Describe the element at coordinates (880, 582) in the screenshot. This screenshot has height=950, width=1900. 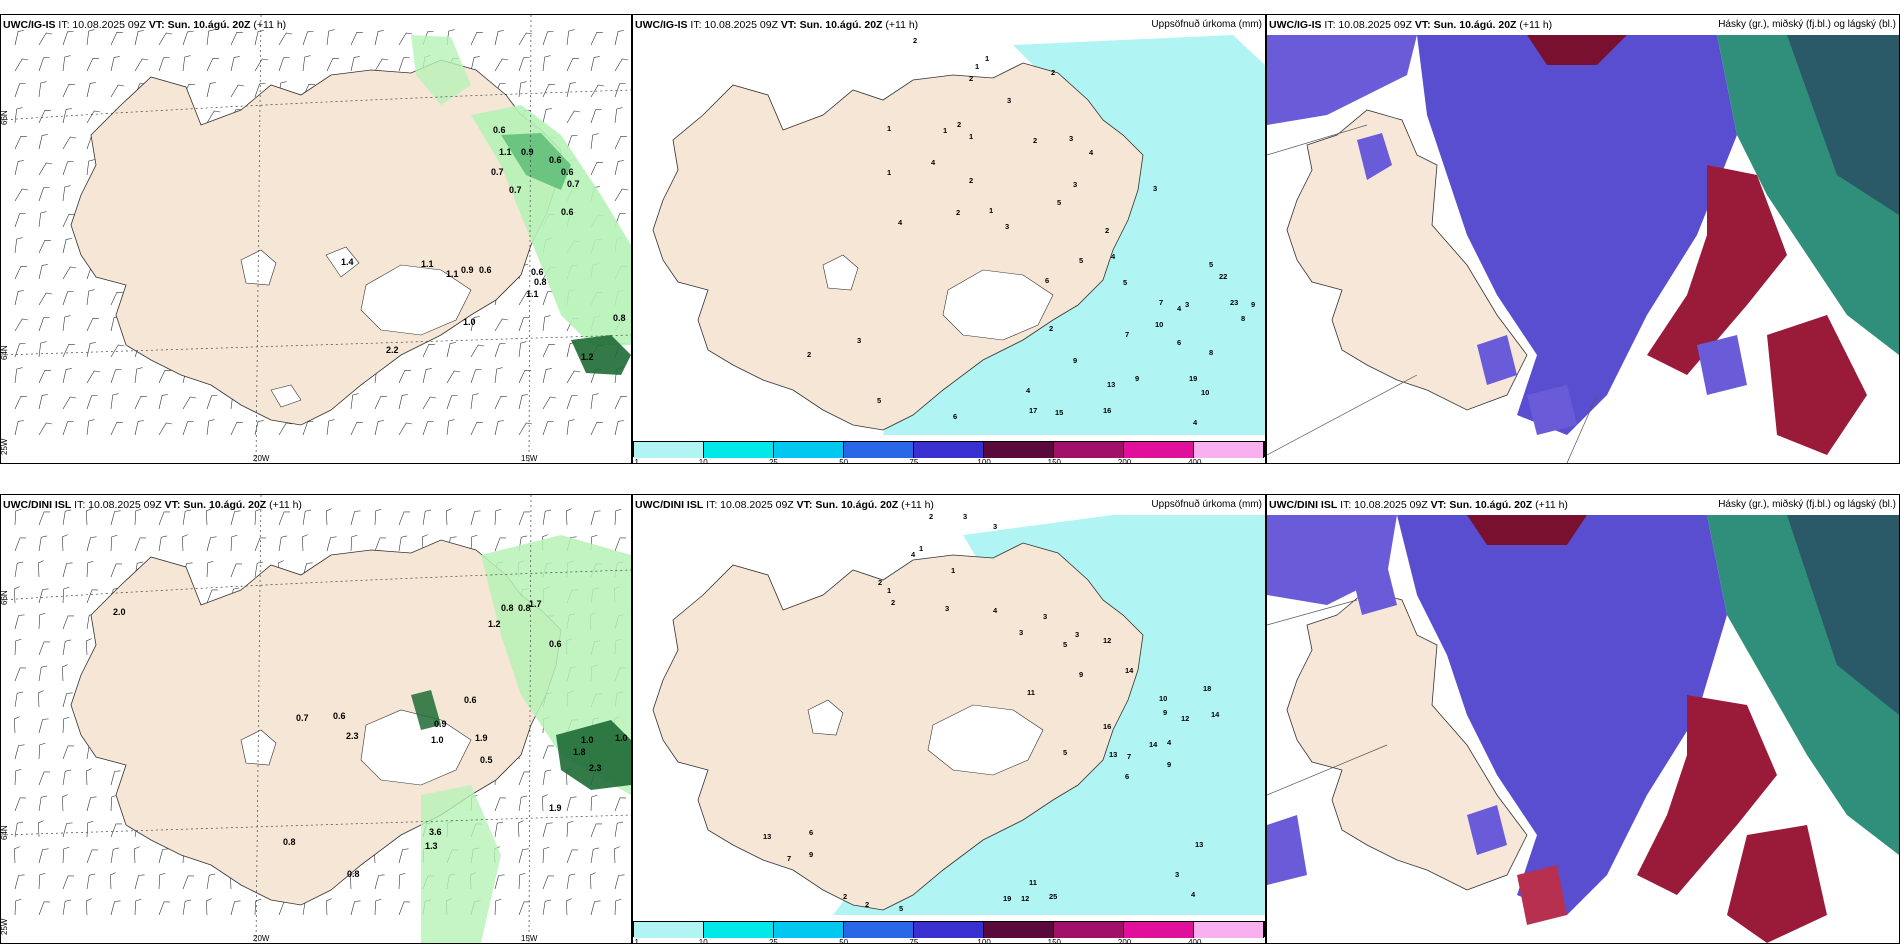
I see `accum-value-label: 2` at that location.